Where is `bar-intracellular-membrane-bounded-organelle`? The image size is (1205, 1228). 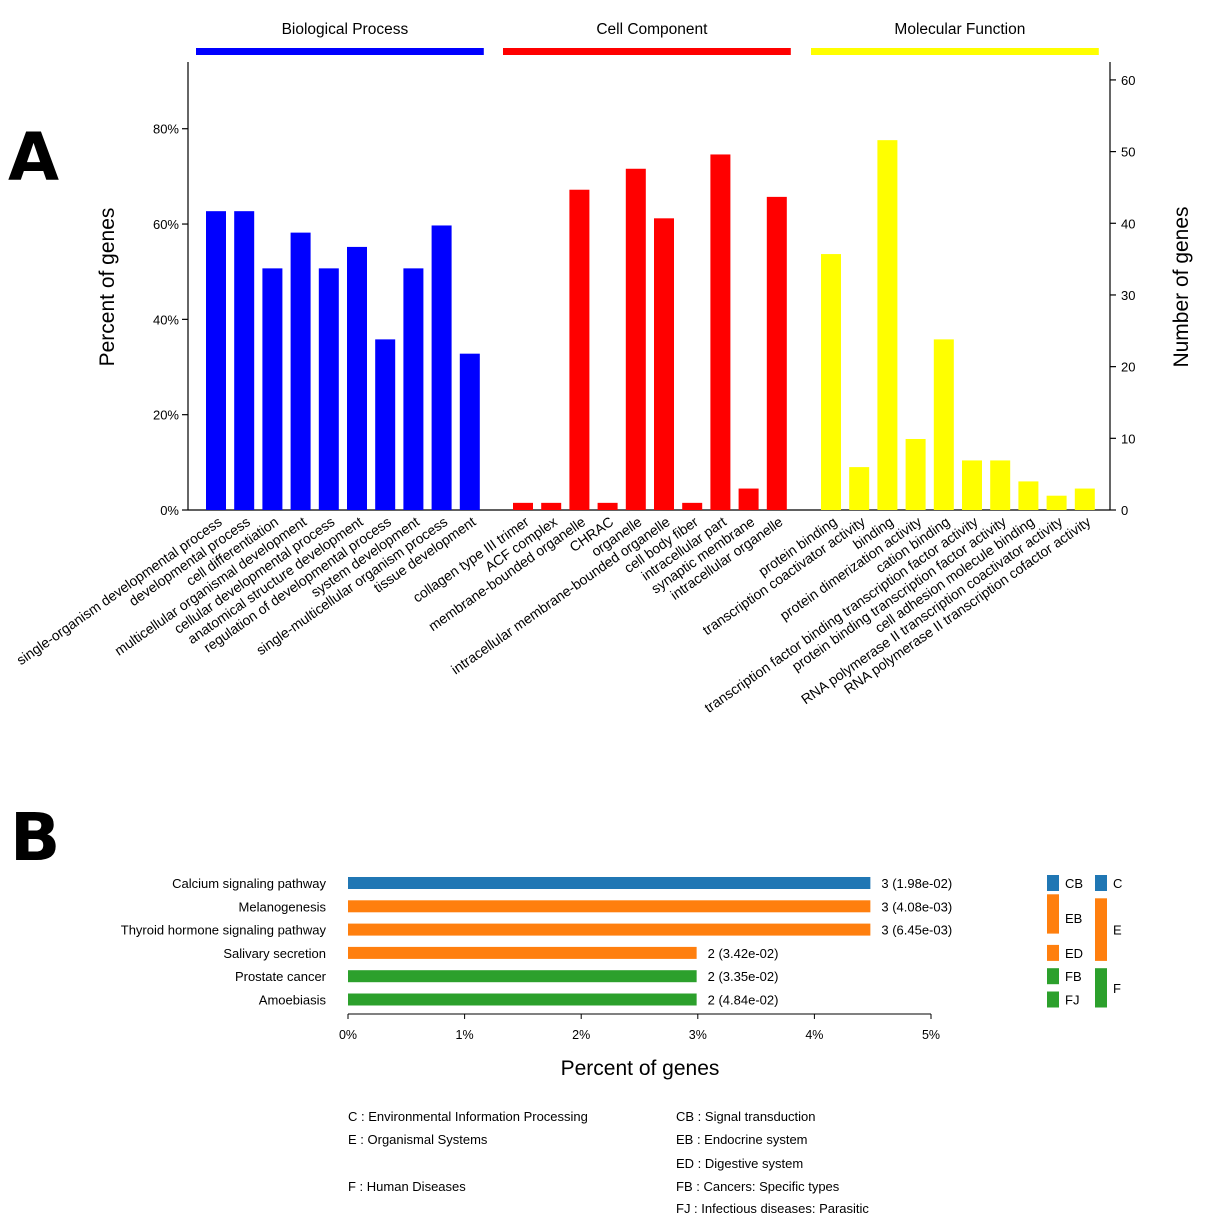 bar-intracellular-membrane-bounded-organelle is located at coordinates (664, 364).